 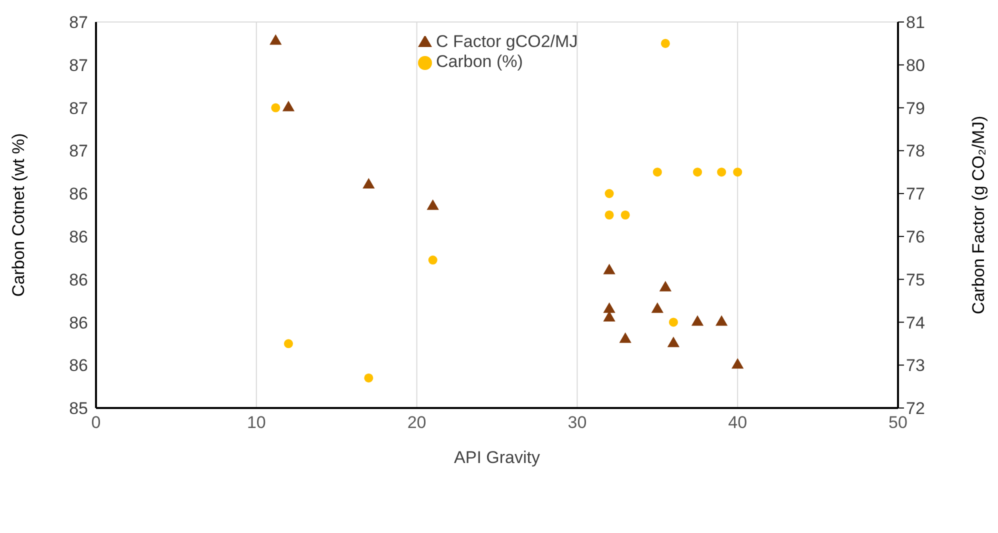 I want to click on y-tick-label: 85, so click(x=78, y=408).